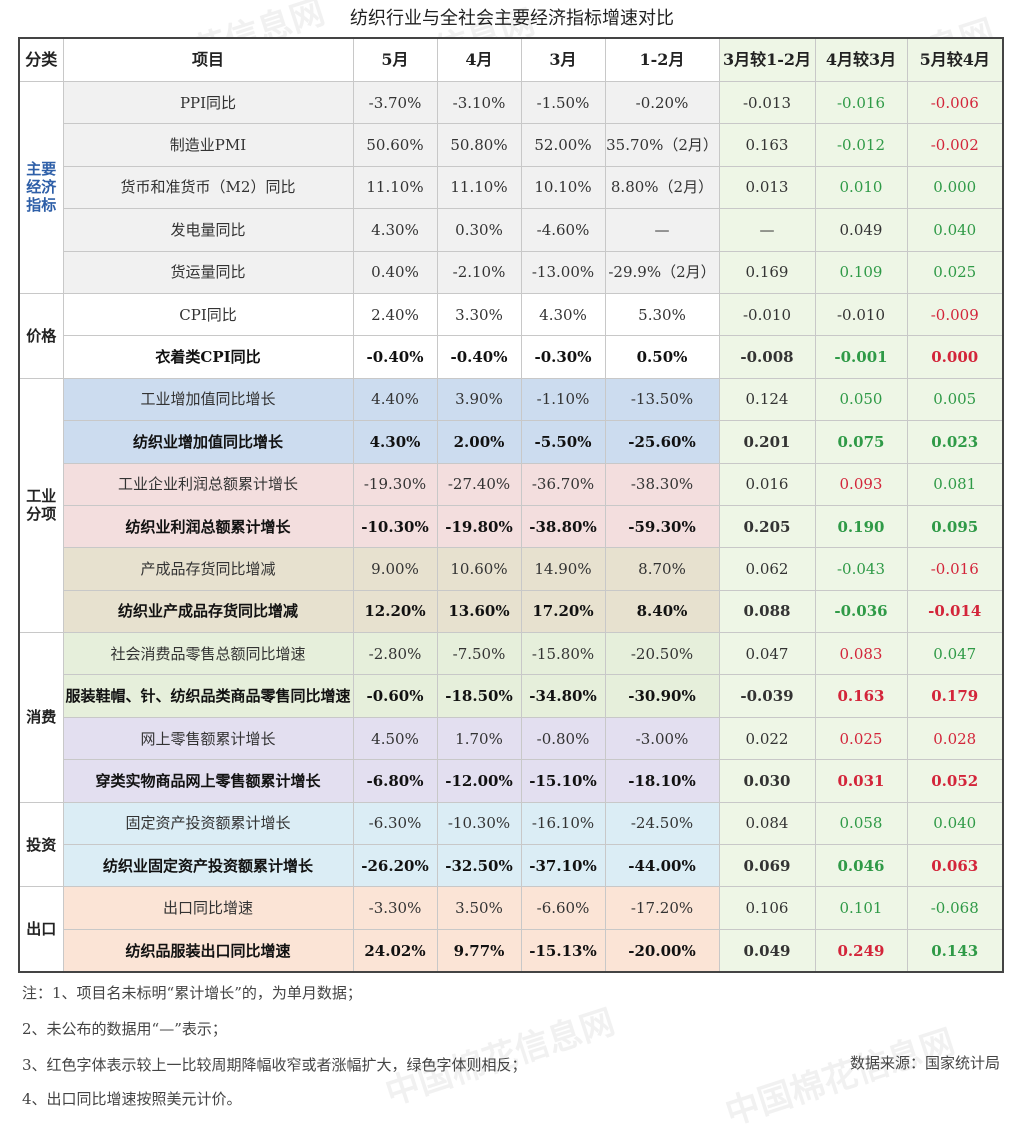  I want to click on value-cell: -15.10%, so click(563, 781).